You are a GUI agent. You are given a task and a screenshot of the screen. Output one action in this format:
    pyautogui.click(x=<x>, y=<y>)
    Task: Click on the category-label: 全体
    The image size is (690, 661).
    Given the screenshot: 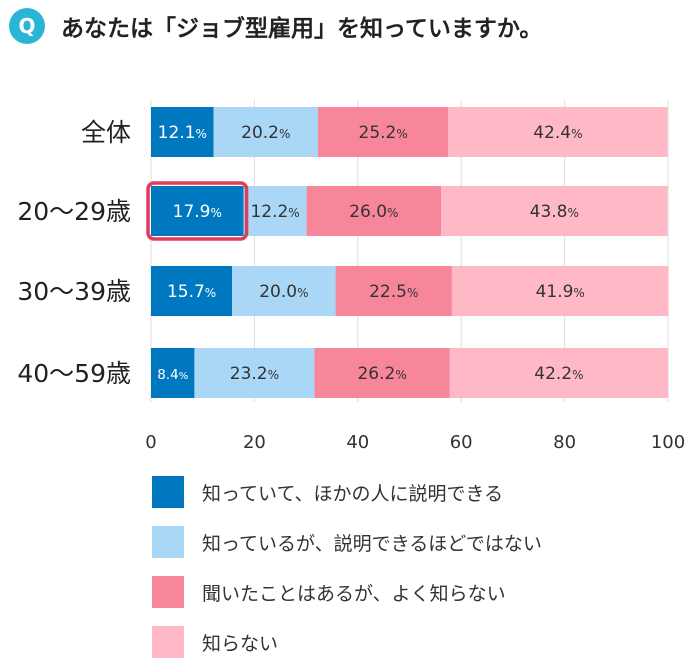 What is the action you would take?
    pyautogui.click(x=106, y=132)
    